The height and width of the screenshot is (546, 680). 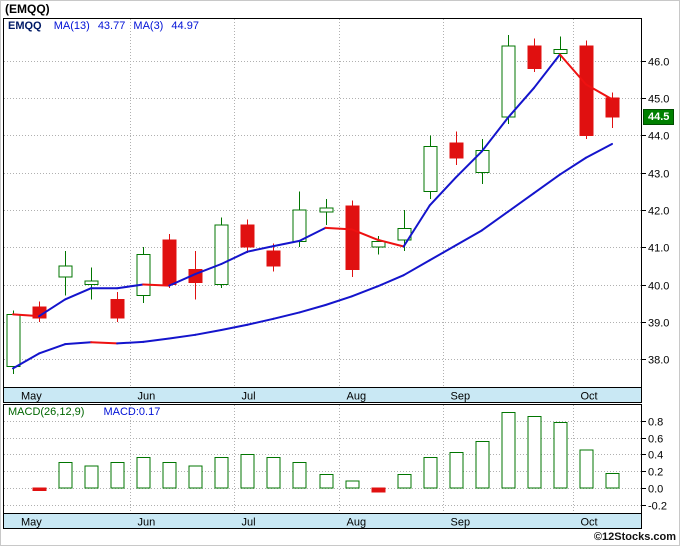 I want to click on price-tick-label: 38.0, so click(x=658, y=361).